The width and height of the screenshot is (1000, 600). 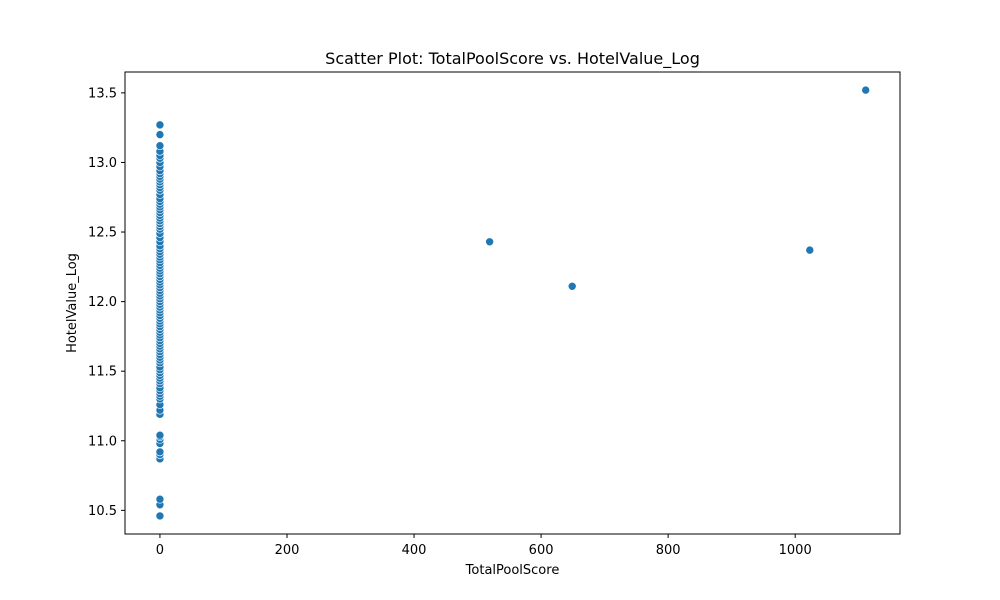 I want to click on y-tick-label: 12.5, so click(x=102, y=233).